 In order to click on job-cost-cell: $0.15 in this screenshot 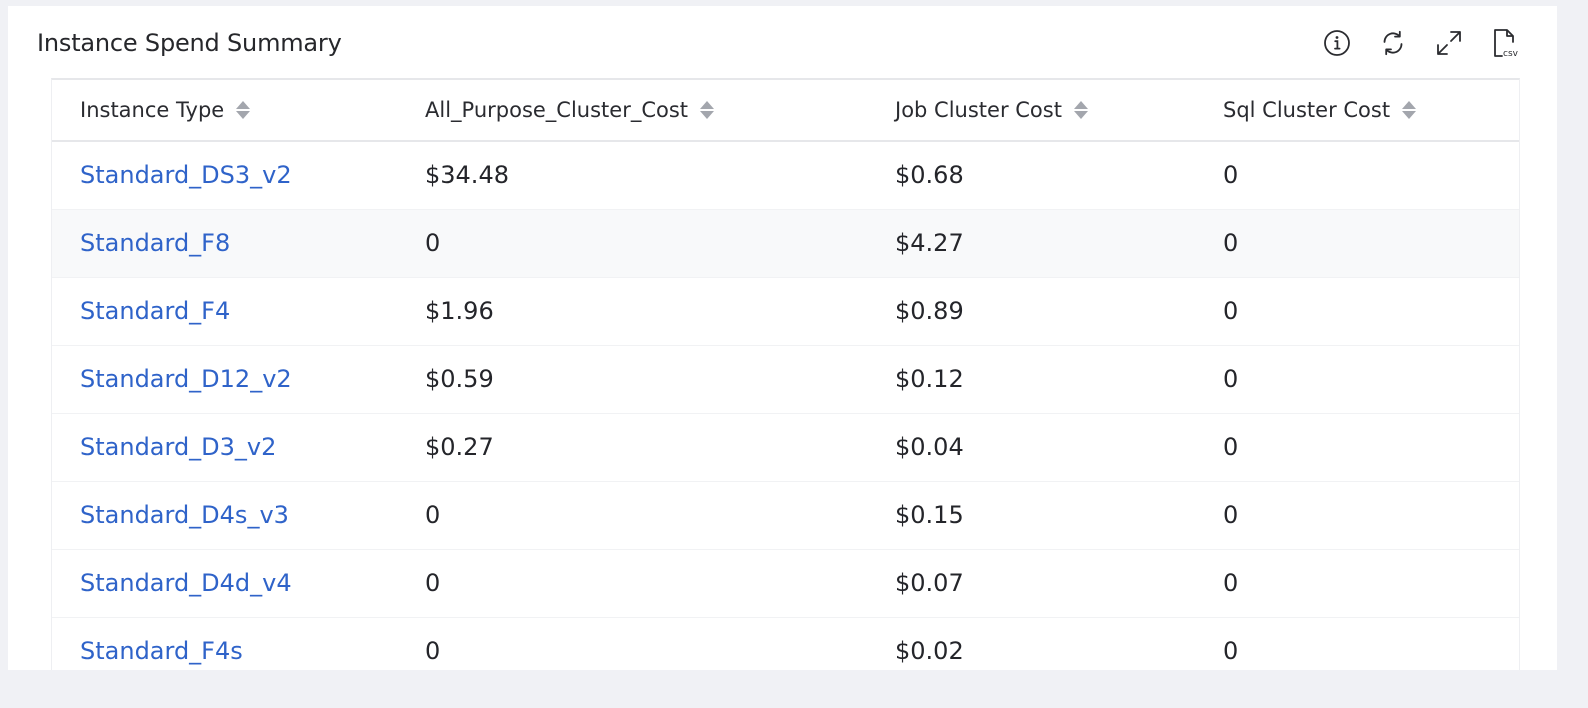, I will do `click(1031, 515)`.